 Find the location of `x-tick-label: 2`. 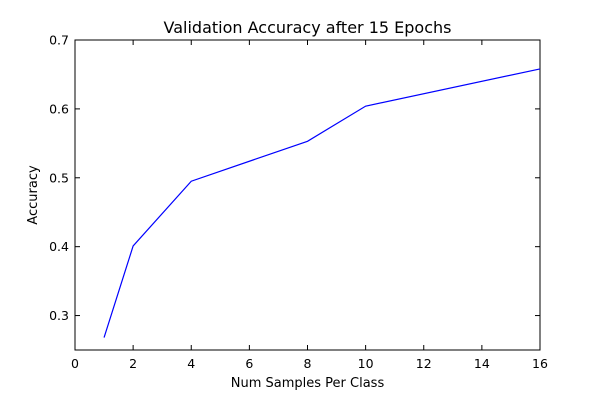

x-tick-label: 2 is located at coordinates (133, 363).